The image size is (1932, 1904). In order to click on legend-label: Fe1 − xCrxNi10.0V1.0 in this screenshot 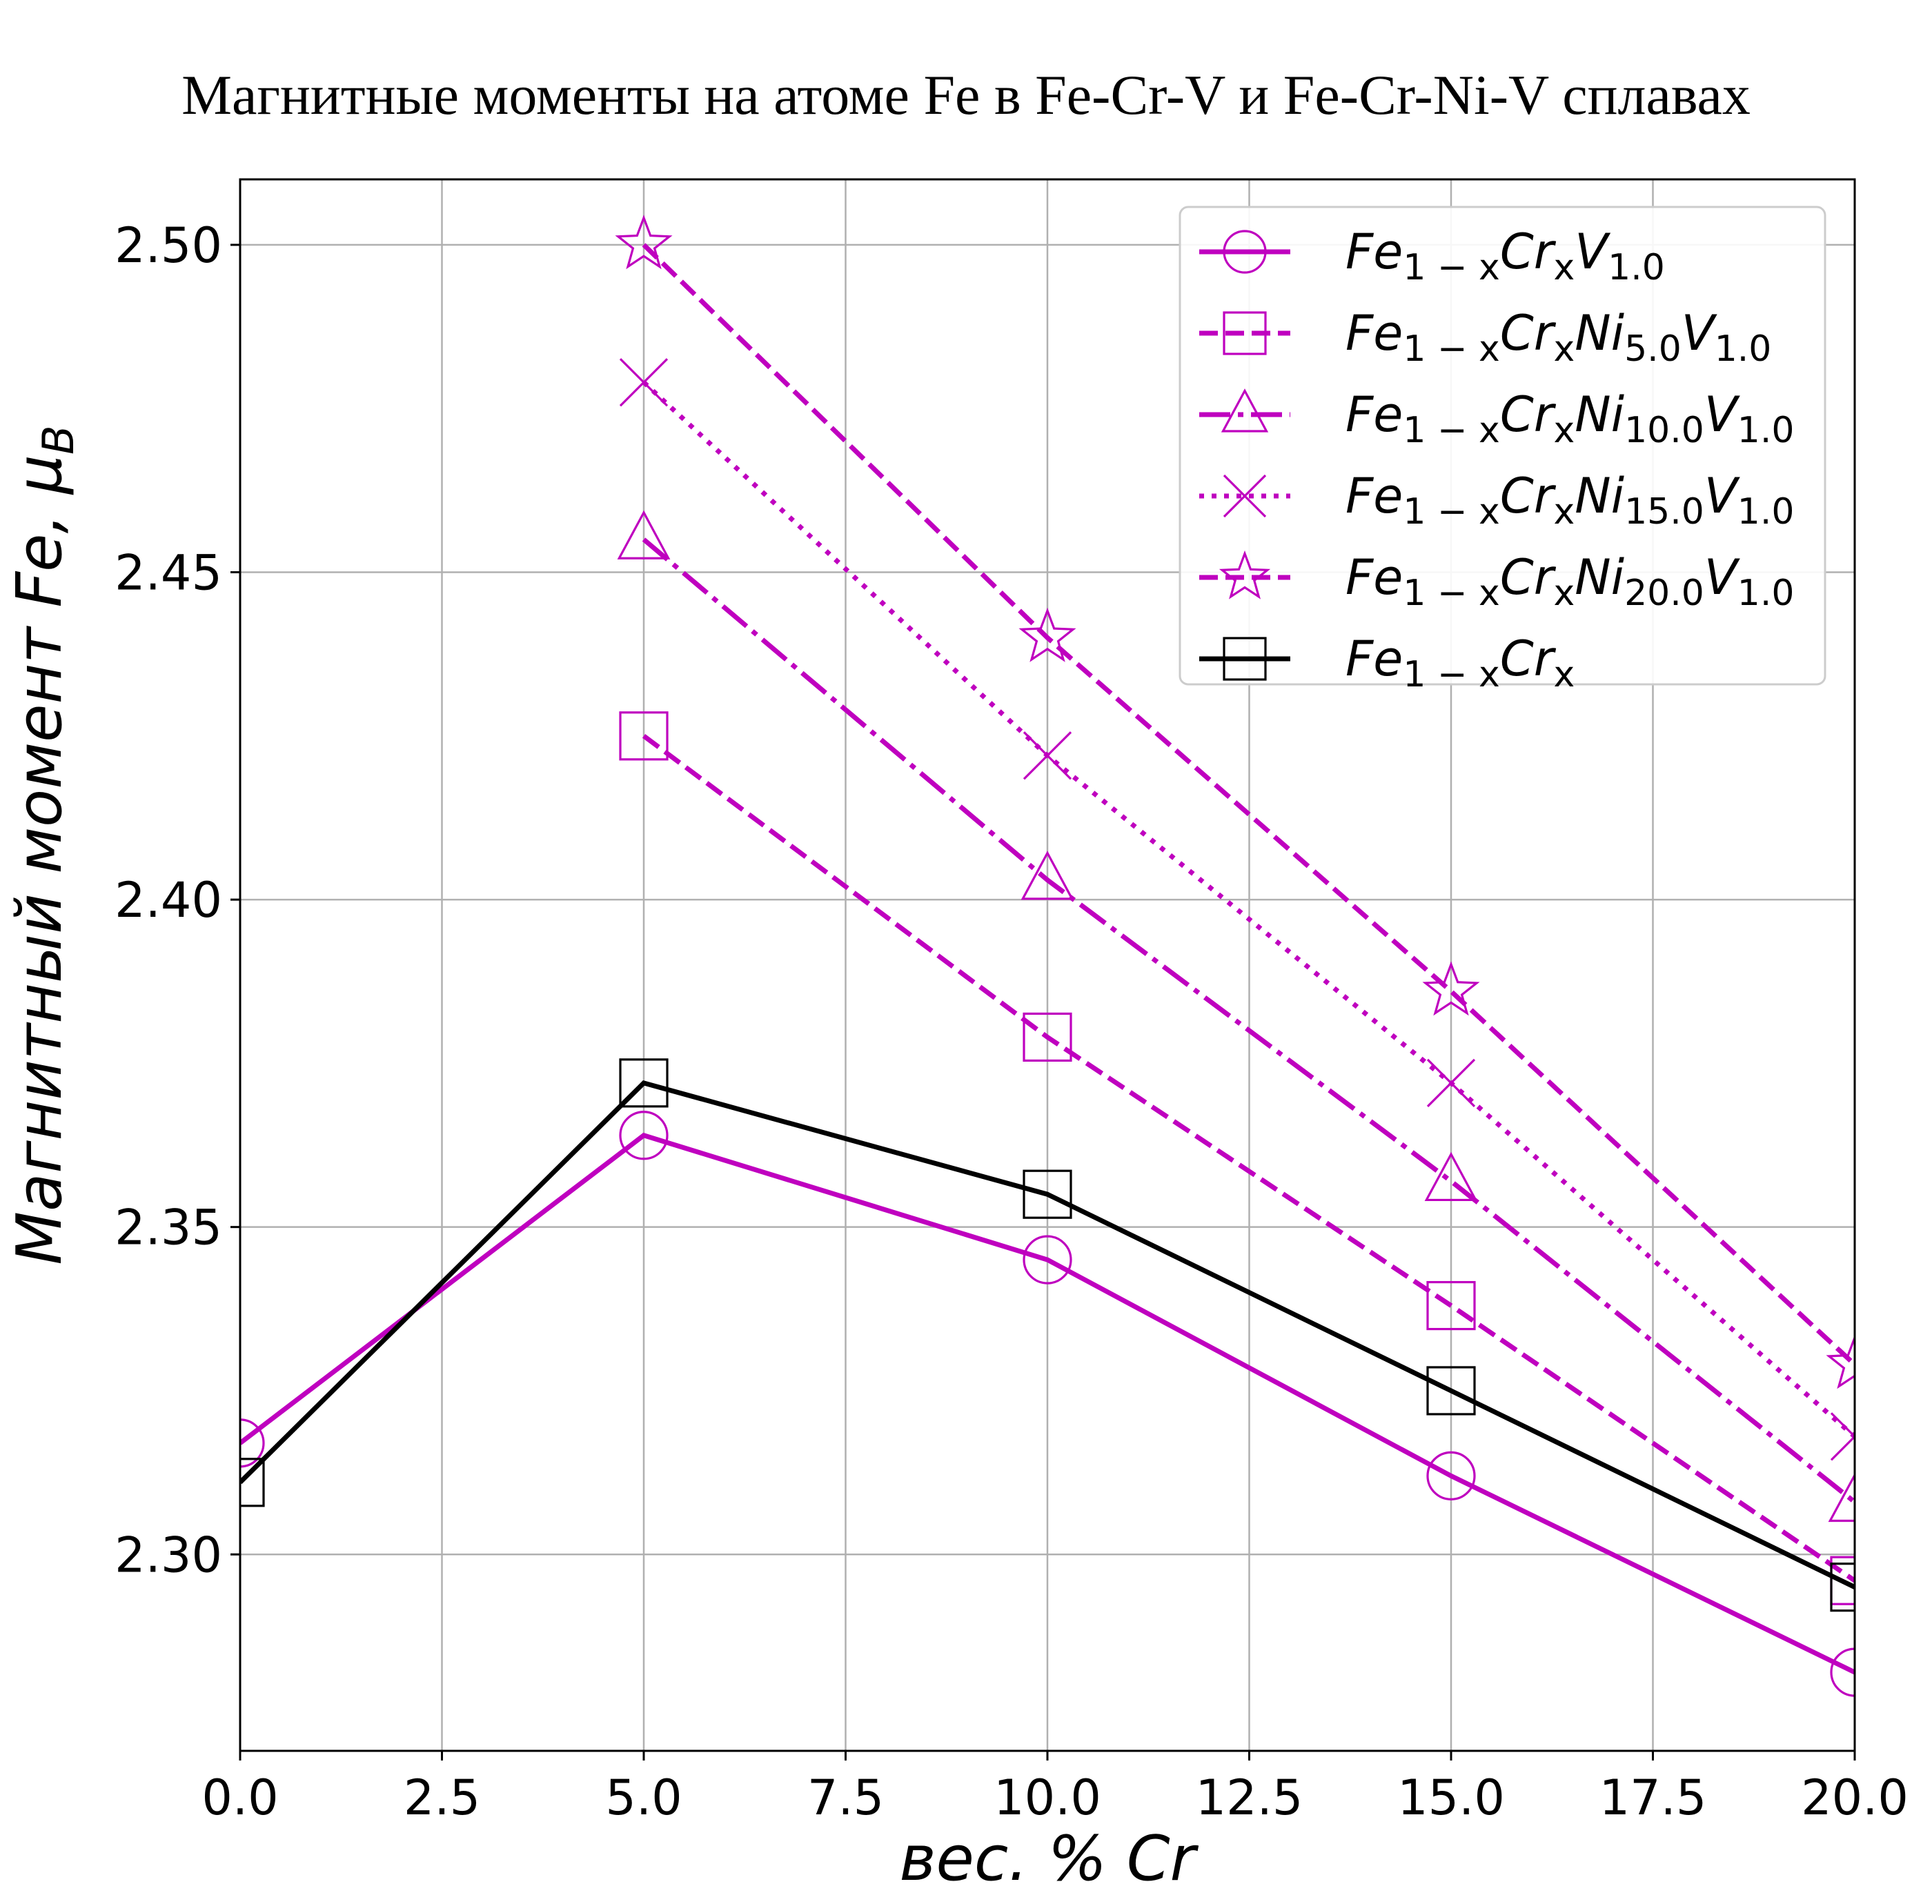, I will do `click(1570, 418)`.